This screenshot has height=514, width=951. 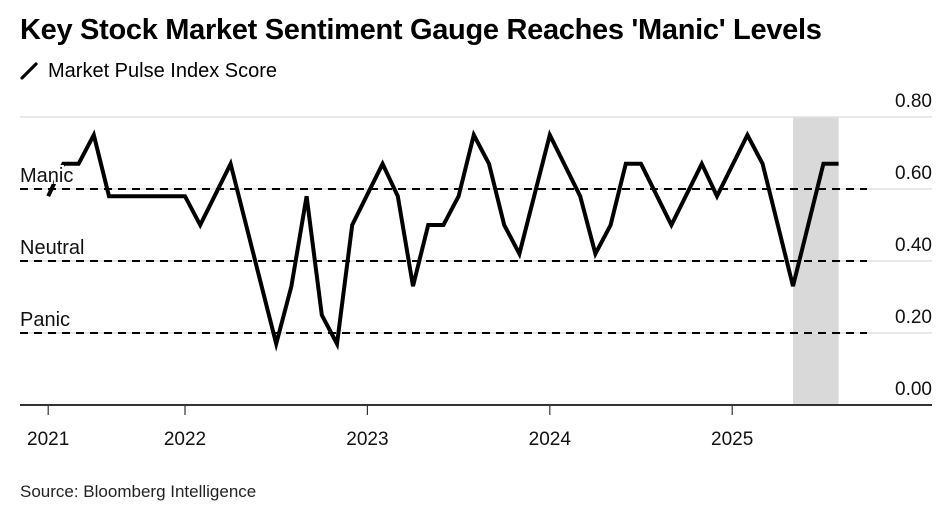 What do you see at coordinates (913, 101) in the screenshot?
I see `y-tick-label: 0.80` at bounding box center [913, 101].